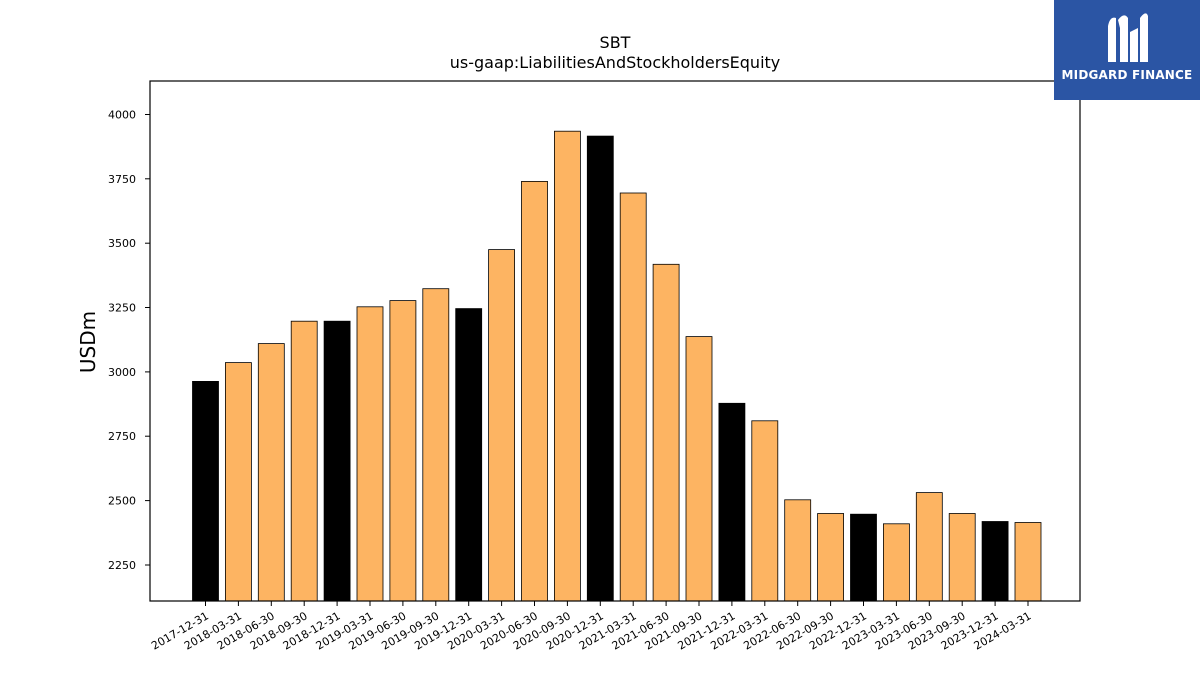 The height and width of the screenshot is (675, 1200). Describe the element at coordinates (88, 342) in the screenshot. I see `y-axis-label: USDm` at that location.